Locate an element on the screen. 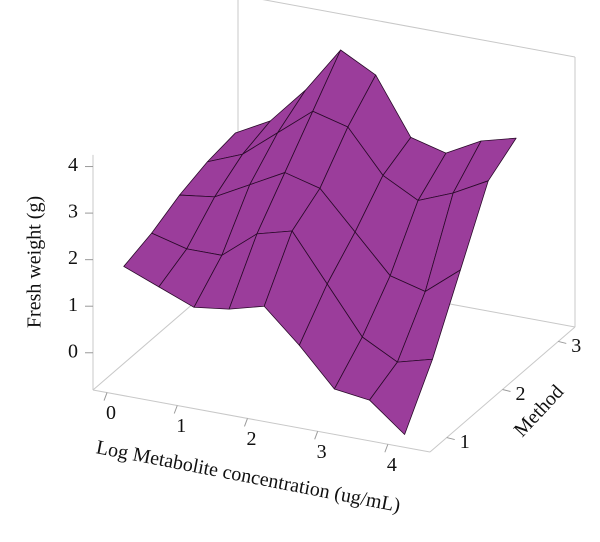  z-tick-label: 4 is located at coordinates (73, 165).